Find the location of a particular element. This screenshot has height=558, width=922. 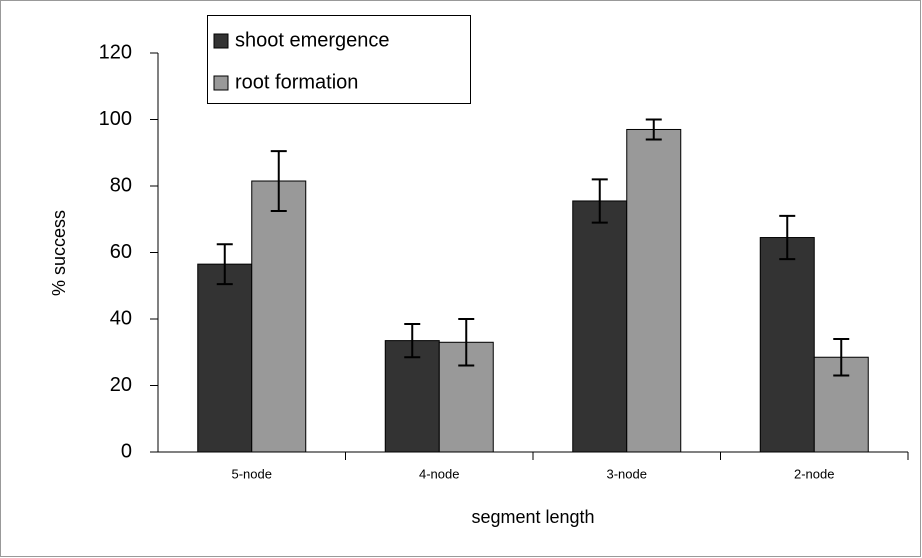

y-tick-label: 0 is located at coordinates (126, 451).